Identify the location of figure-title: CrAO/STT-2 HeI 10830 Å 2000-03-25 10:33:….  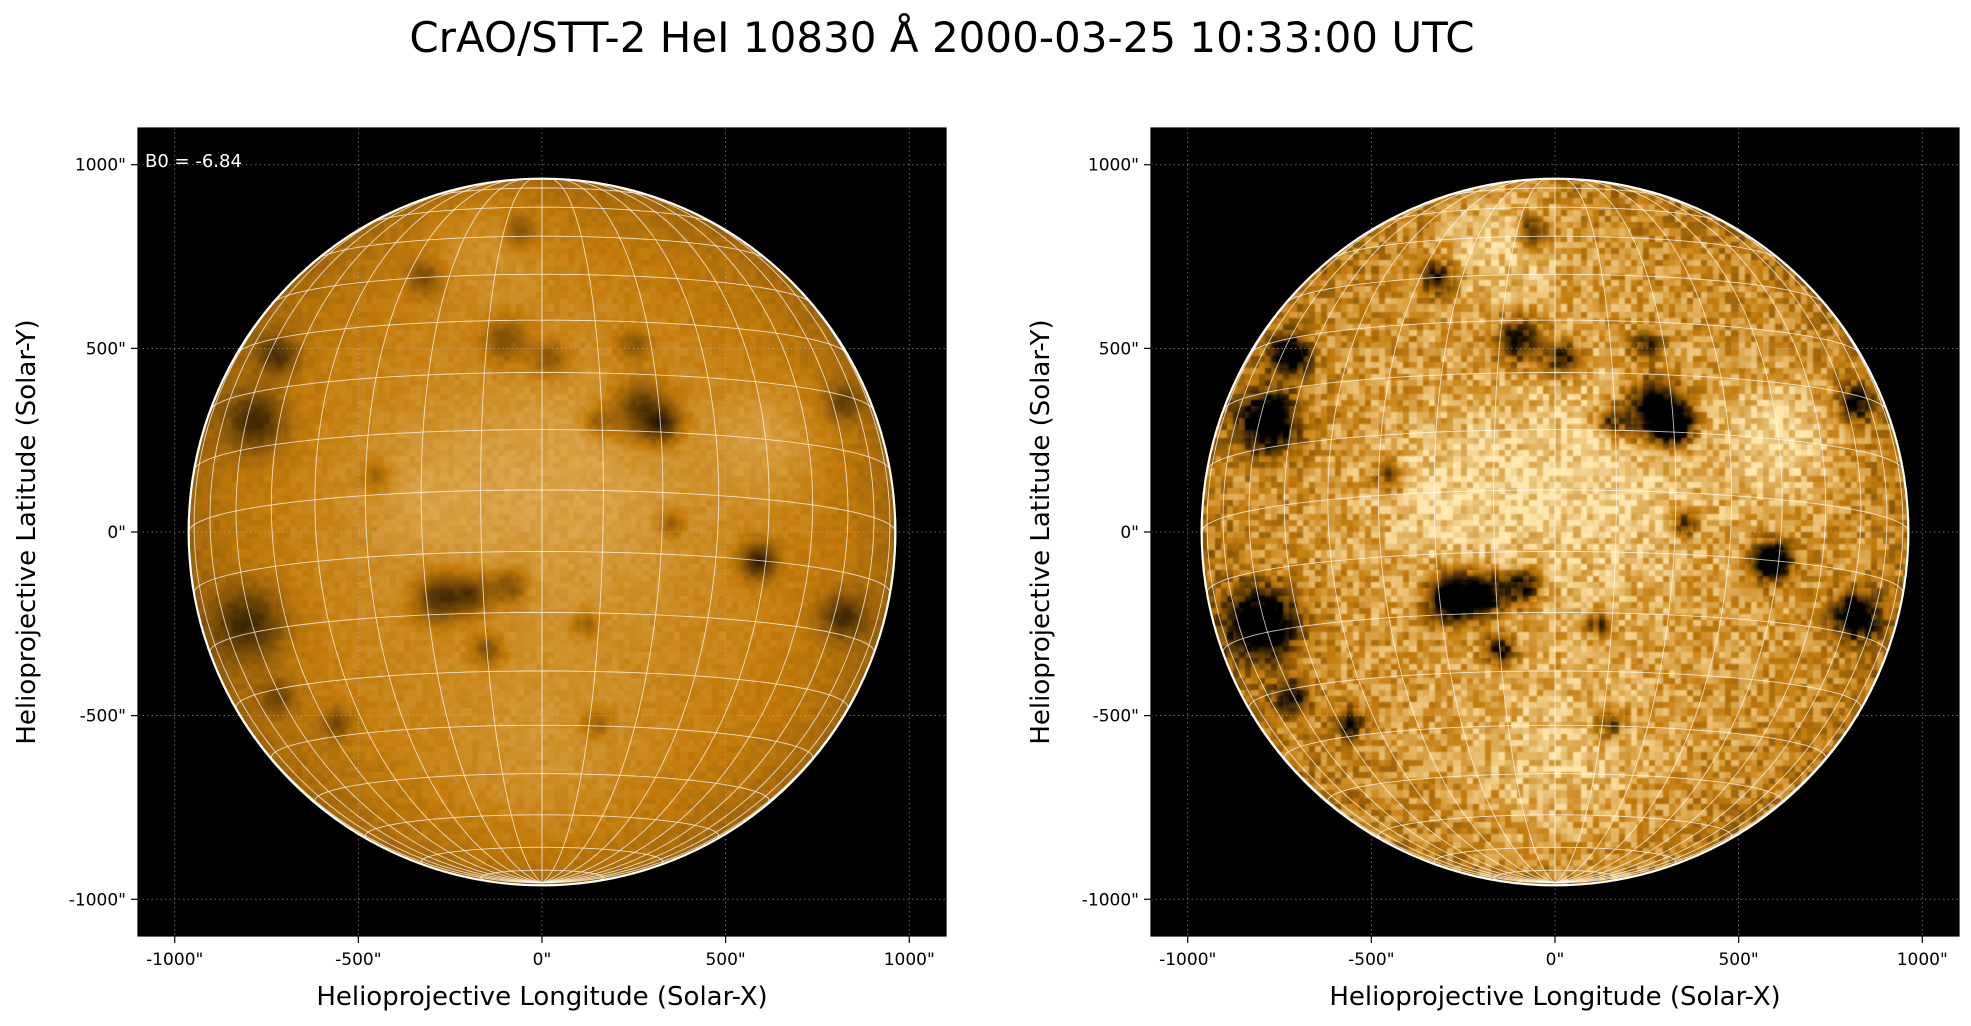
(942, 37).